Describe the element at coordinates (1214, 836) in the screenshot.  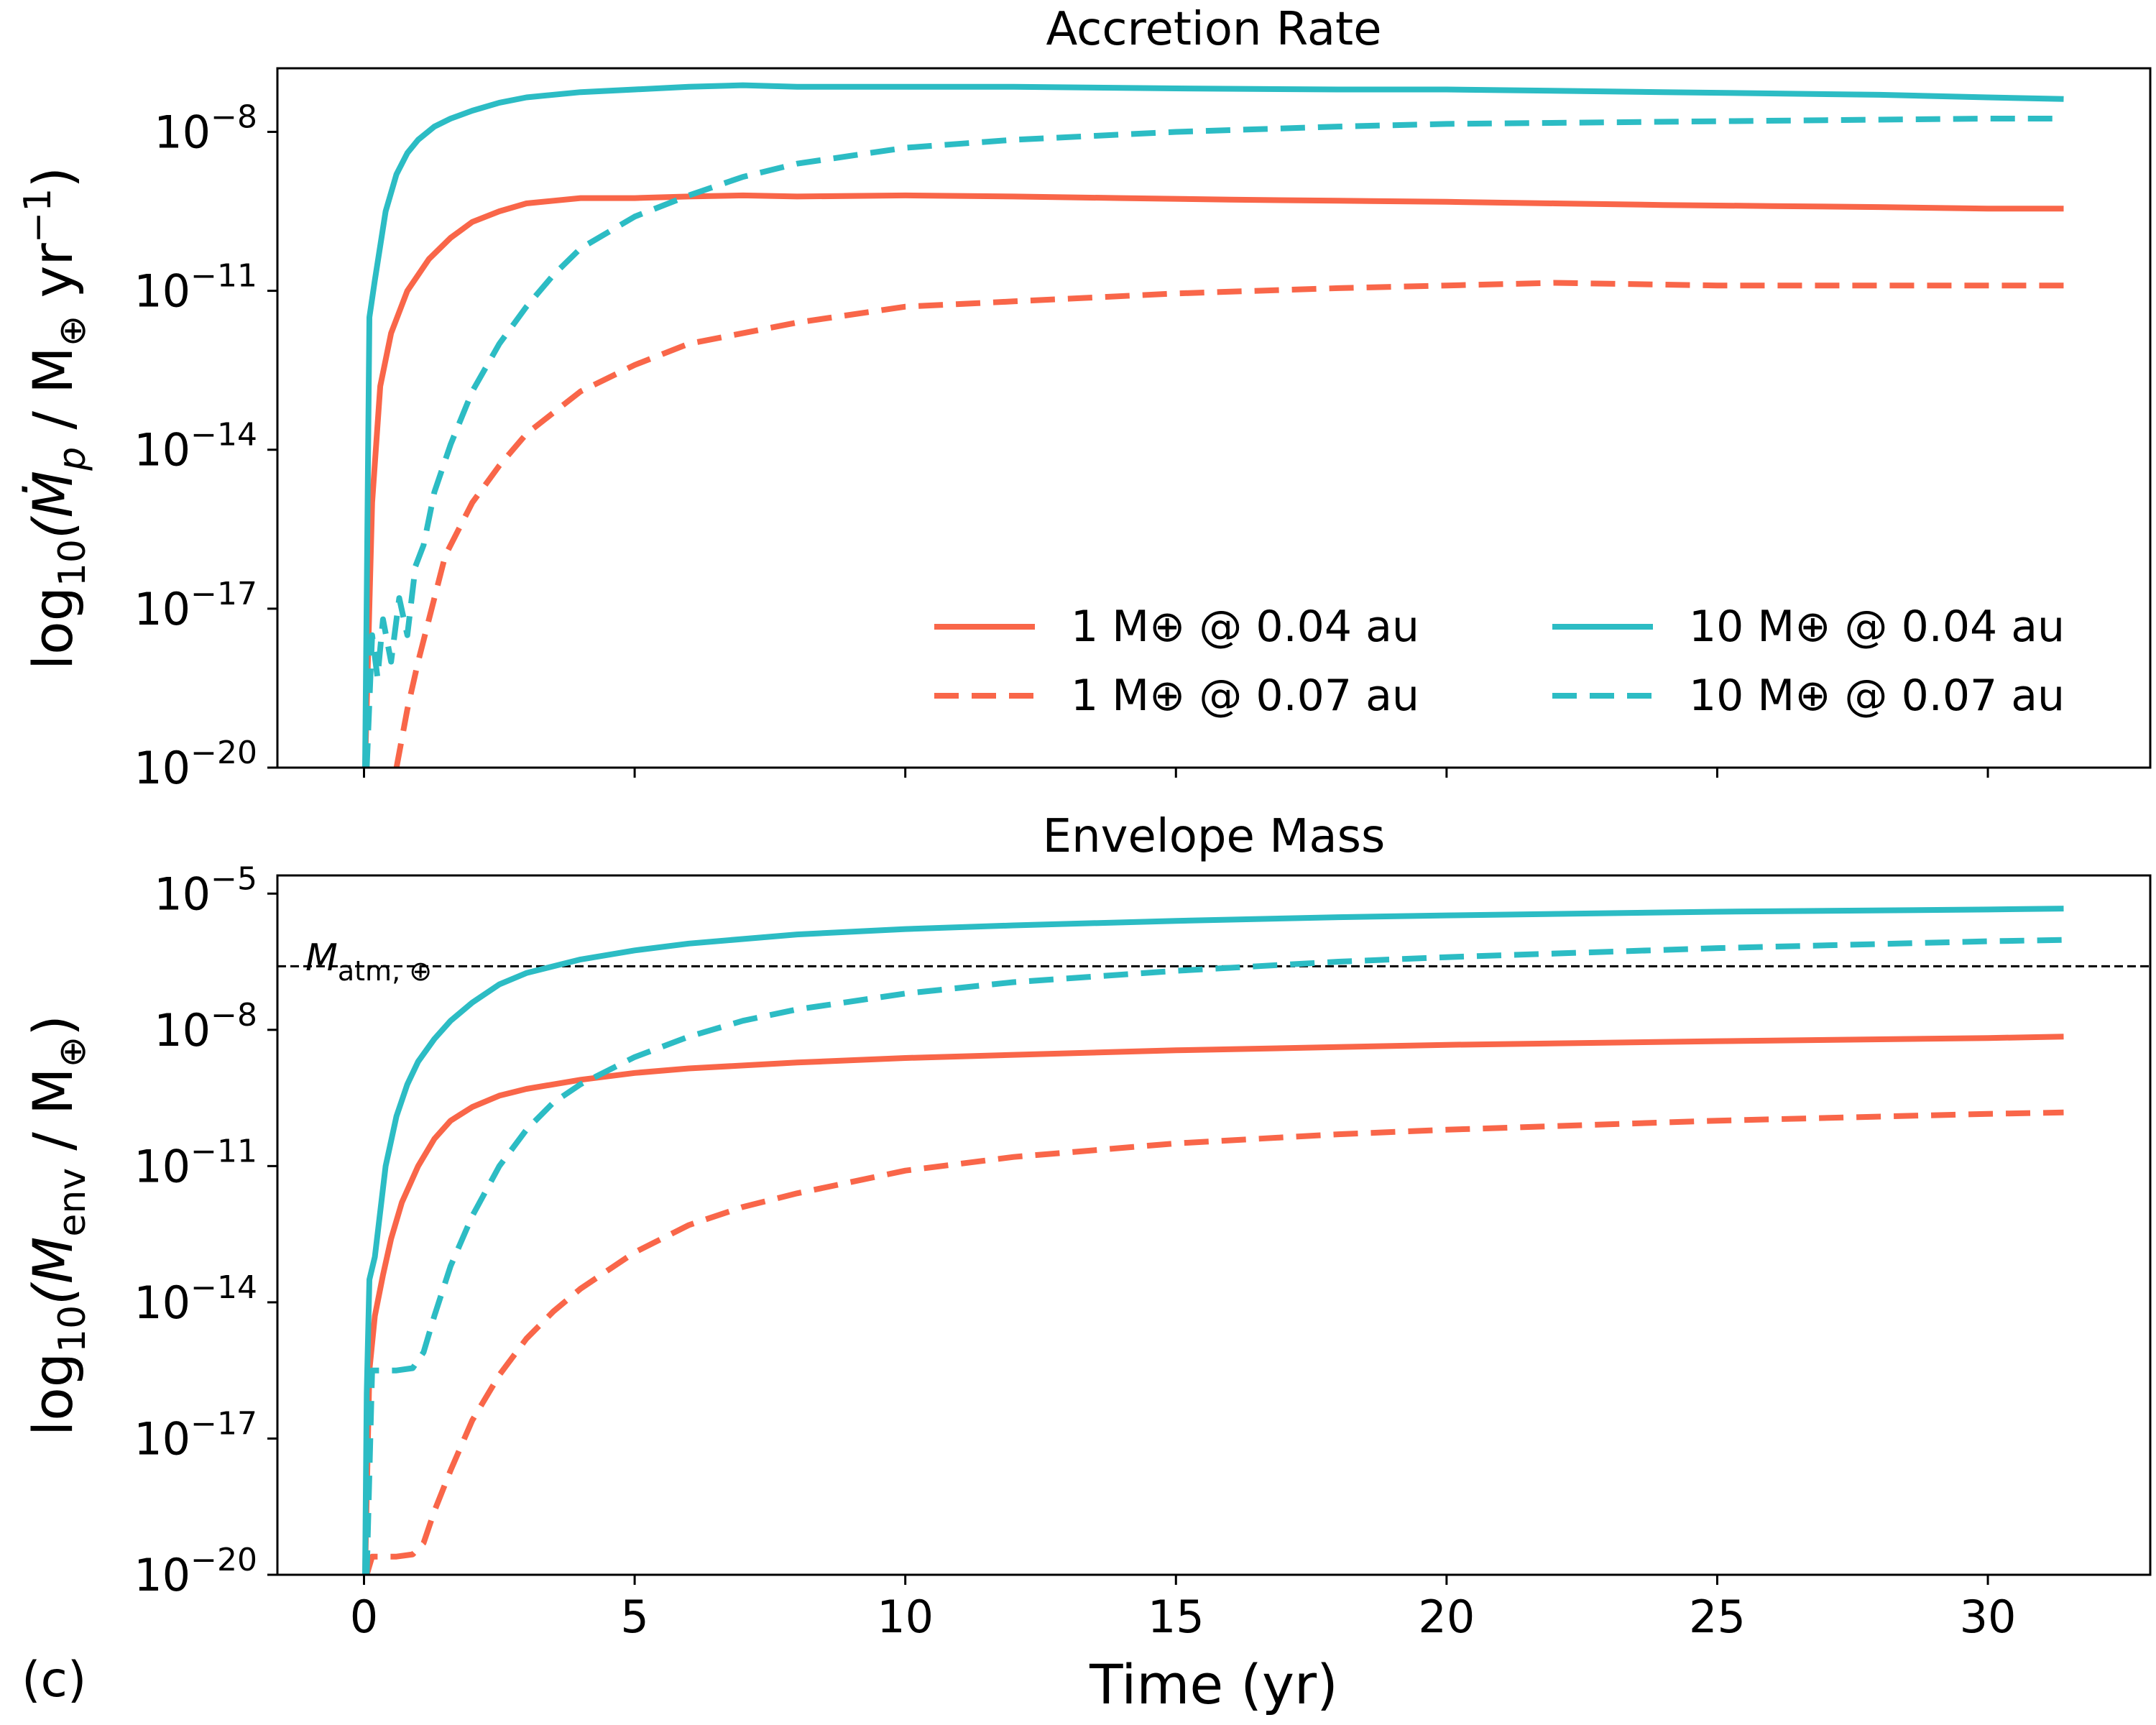
I see `envelope-mass-title: Envelope Mass` at that location.